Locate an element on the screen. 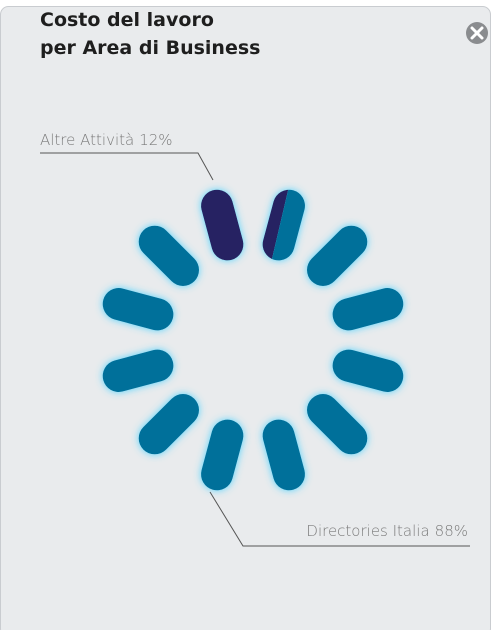 This screenshot has height=630, width=493. value-label: 12% is located at coordinates (155, 140).